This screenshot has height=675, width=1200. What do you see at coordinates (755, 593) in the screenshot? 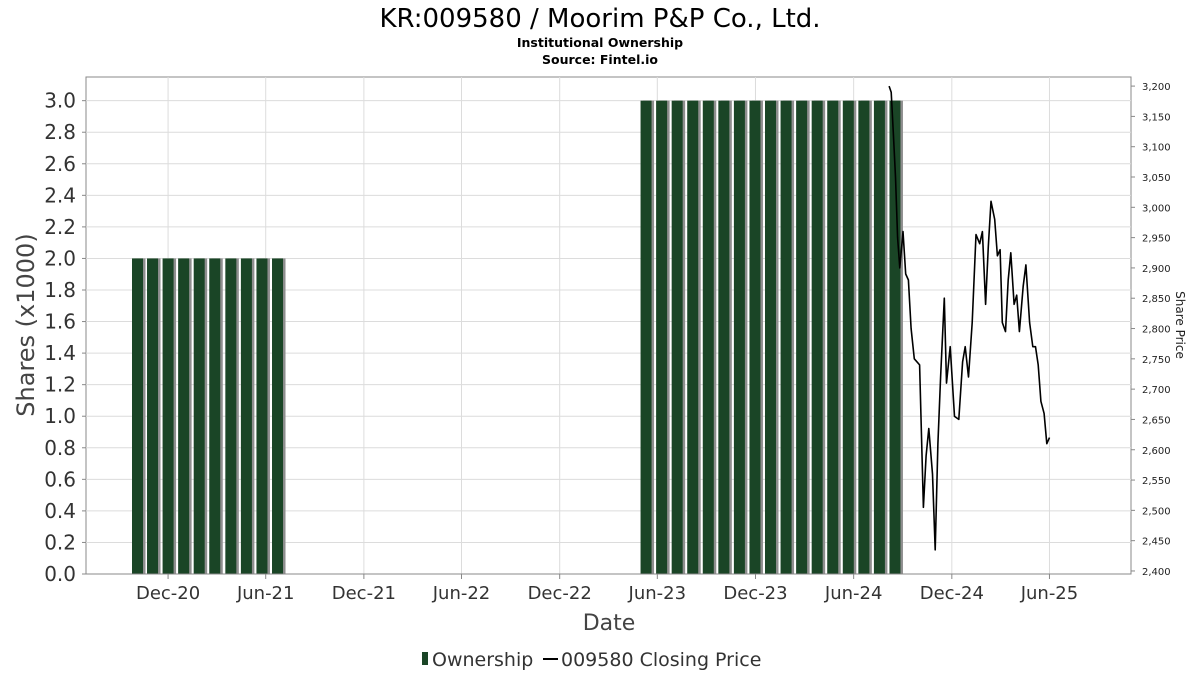
I see `x-tick-label-6: Dec-23` at bounding box center [755, 593].